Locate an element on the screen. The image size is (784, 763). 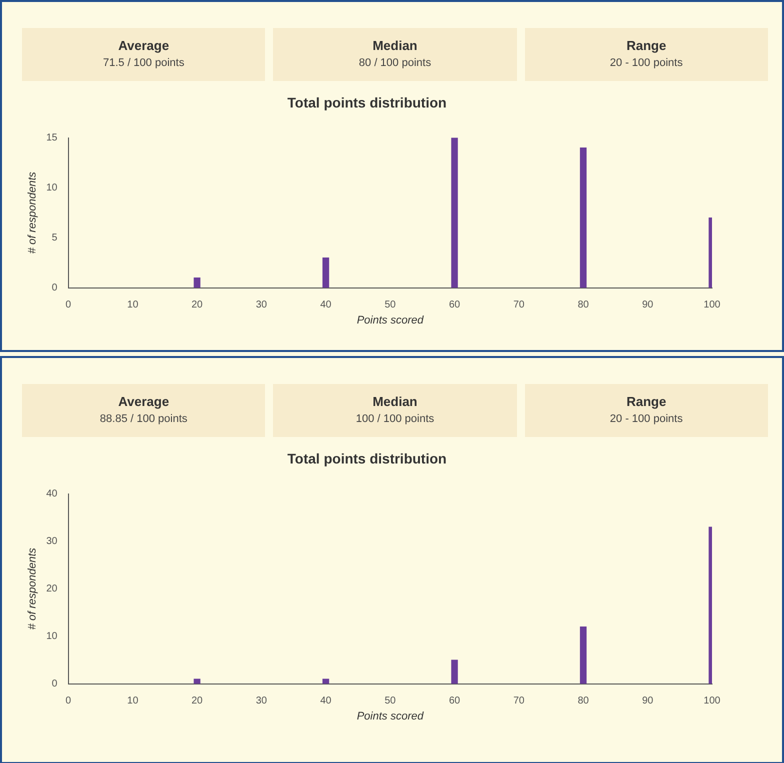
text: 88.85 / 100 points is located at coordinates (143, 419).